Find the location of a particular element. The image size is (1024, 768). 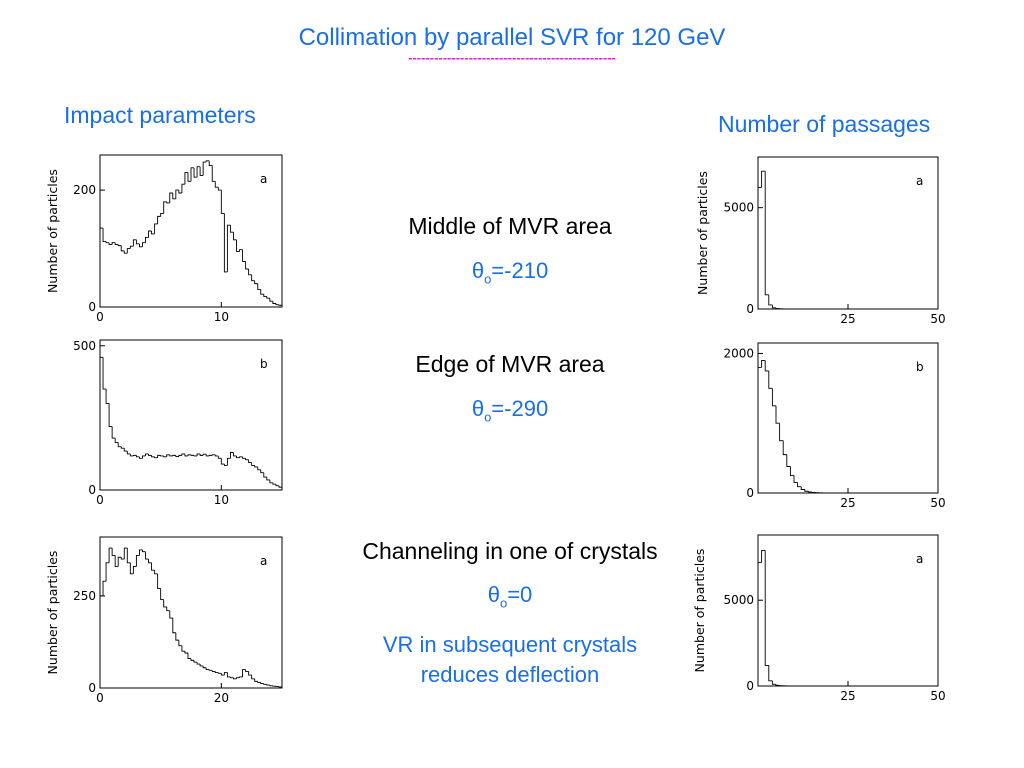

slide-title: Collimation by parallel SVR for 120 GeV is located at coordinates (512, 37).